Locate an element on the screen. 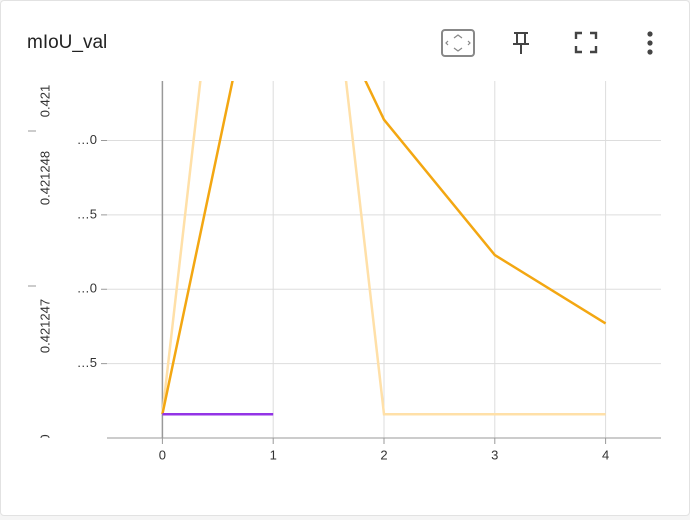 The image size is (690, 520). x-tick-label: 2 is located at coordinates (383, 454).